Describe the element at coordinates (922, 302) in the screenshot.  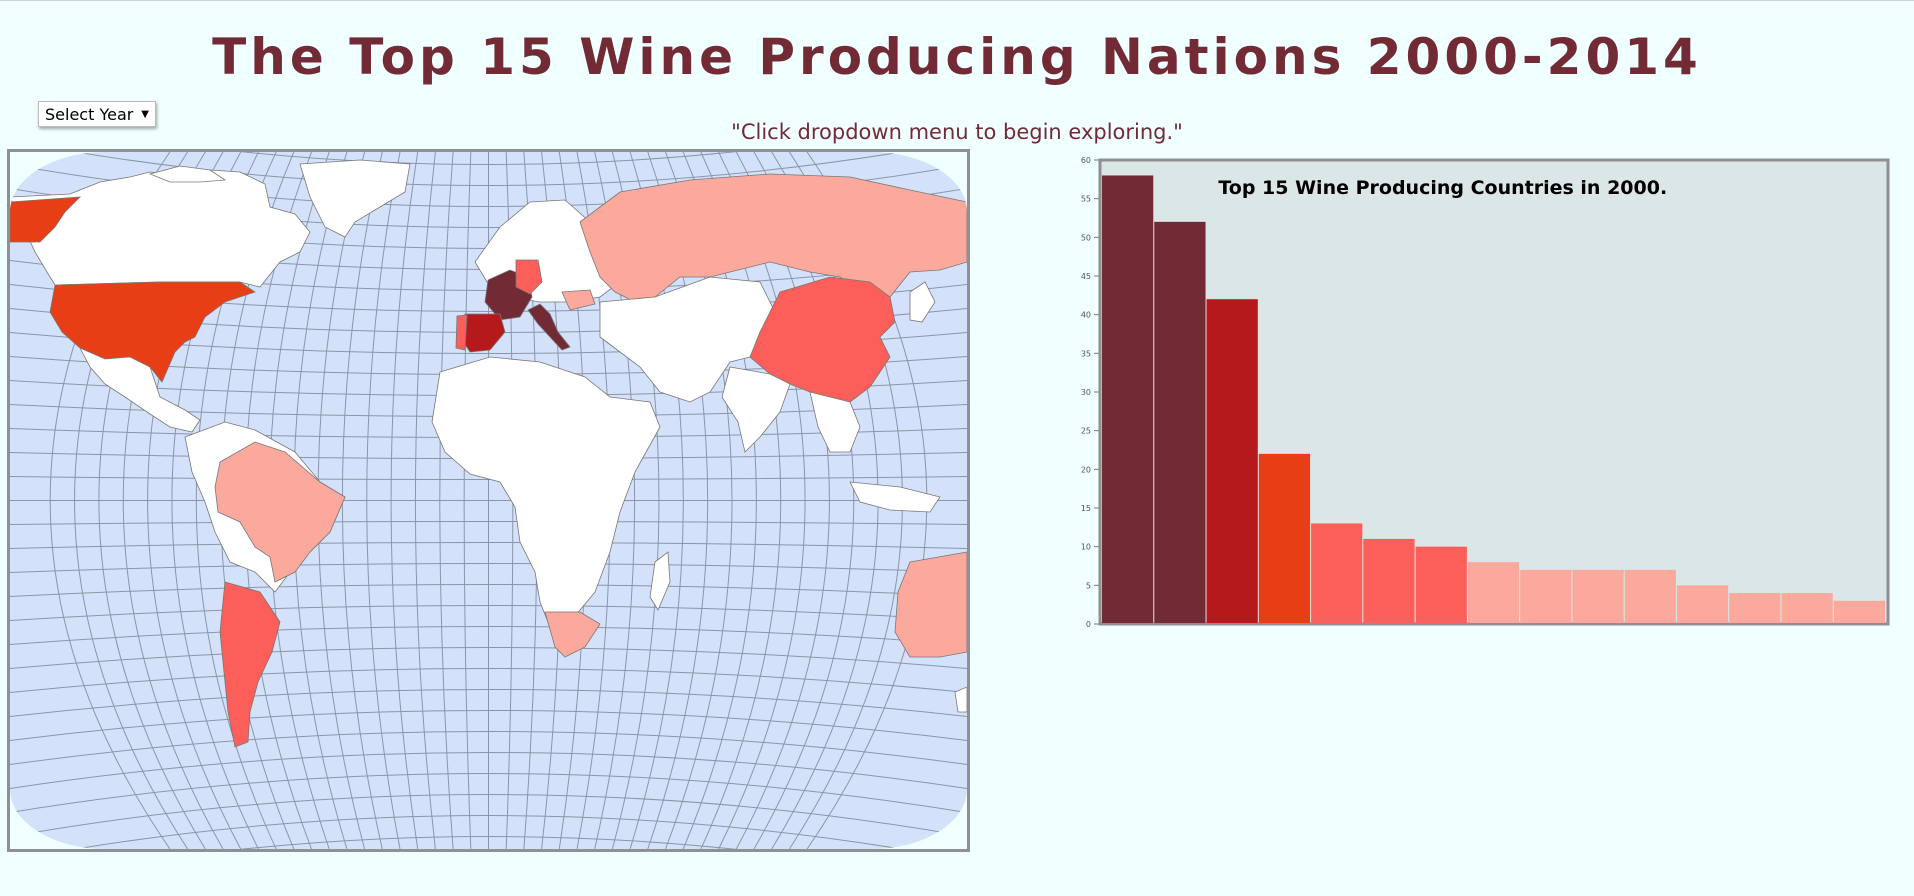
I see `japan-region` at that location.